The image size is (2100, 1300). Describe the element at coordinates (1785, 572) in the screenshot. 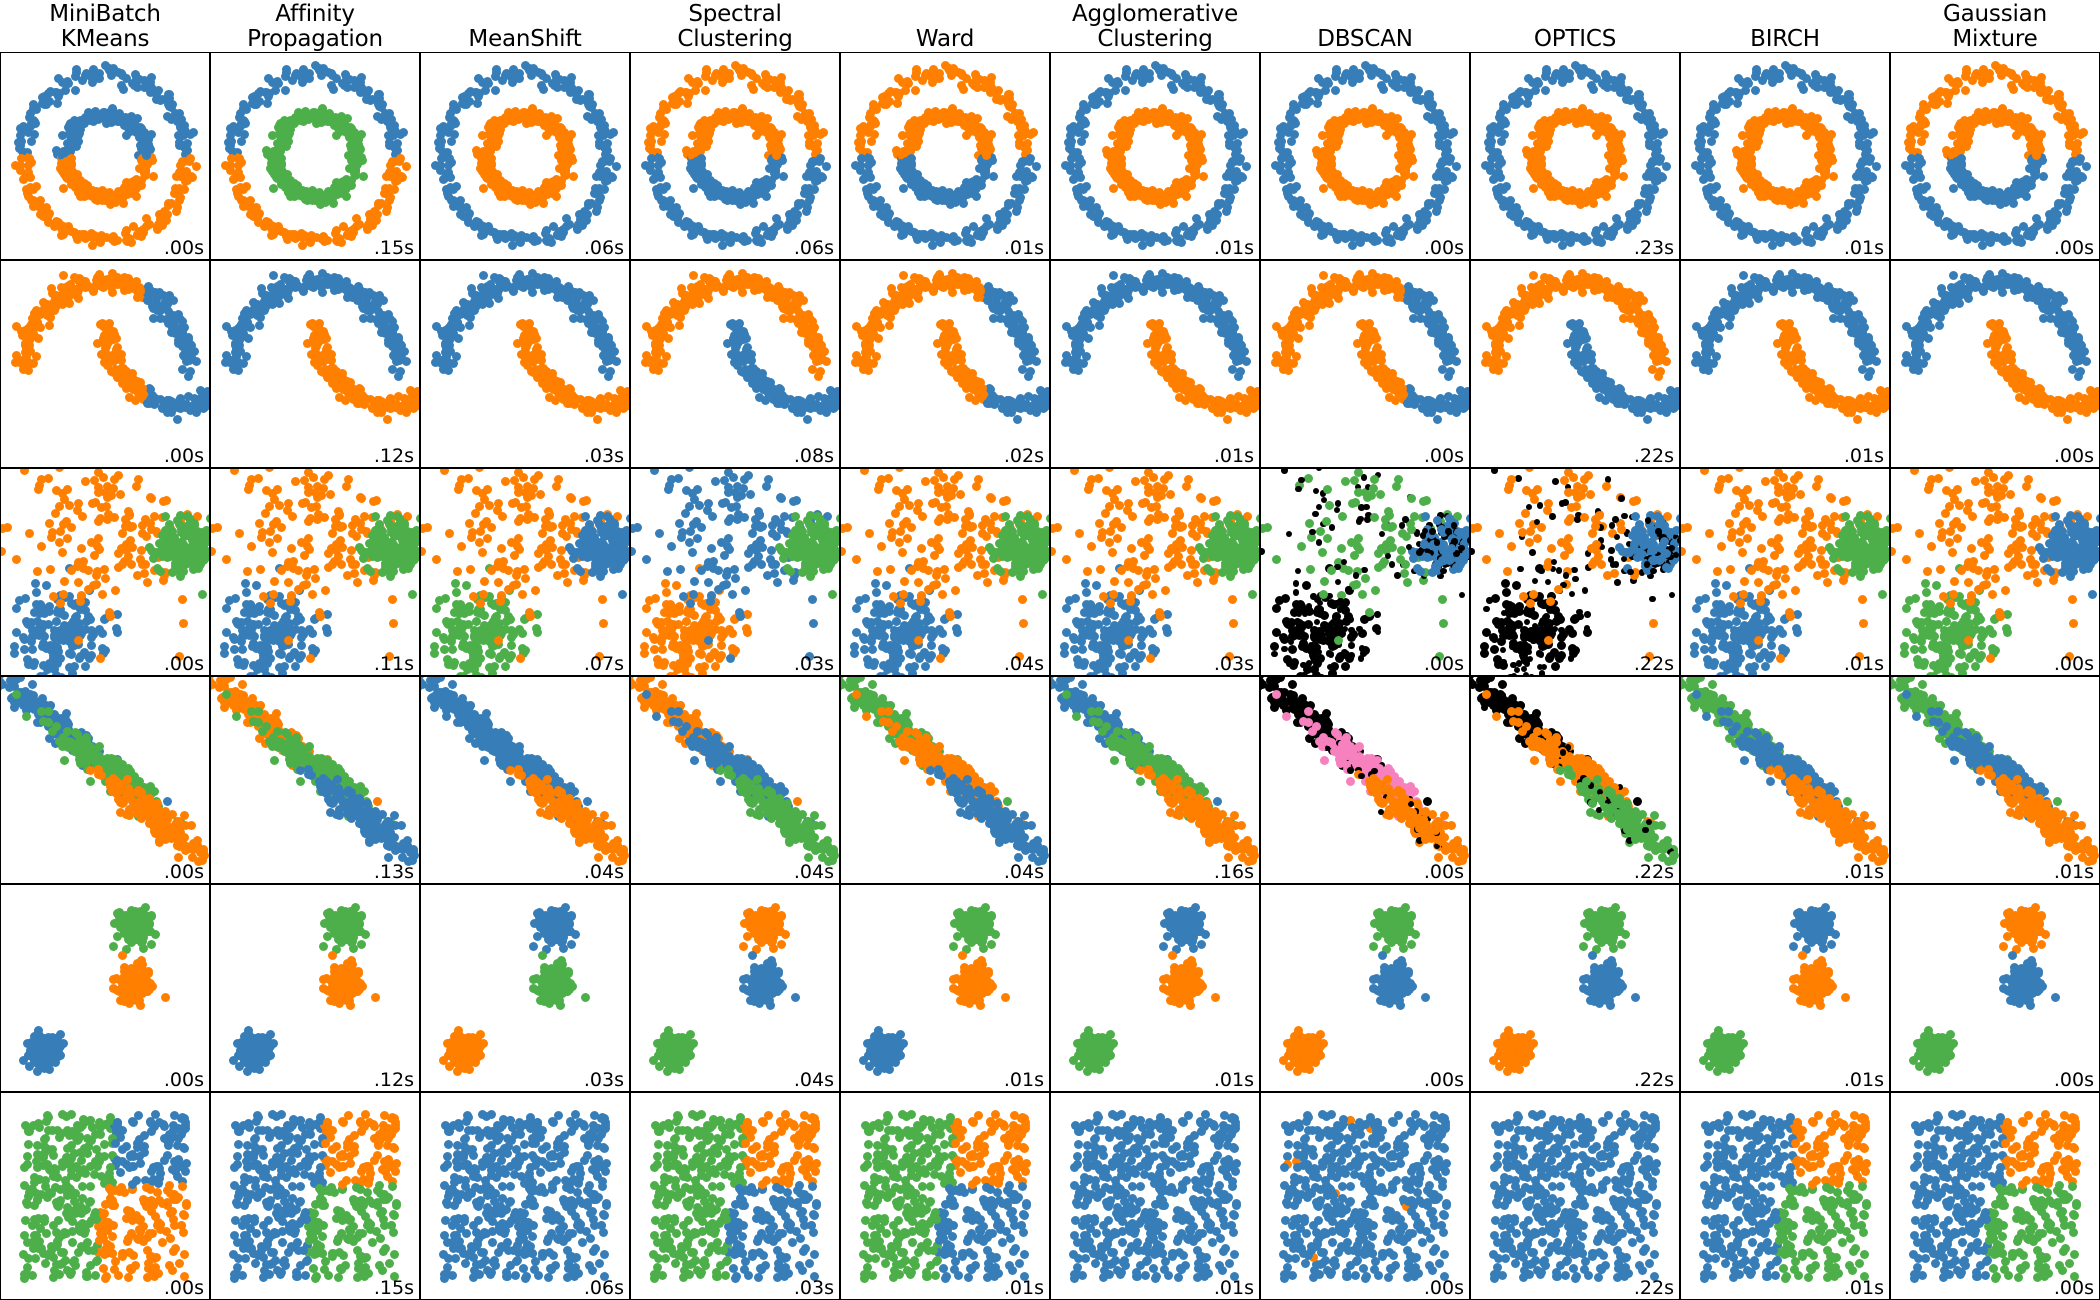

I see `panel-row-varied-blobs-birch: .01s` at that location.